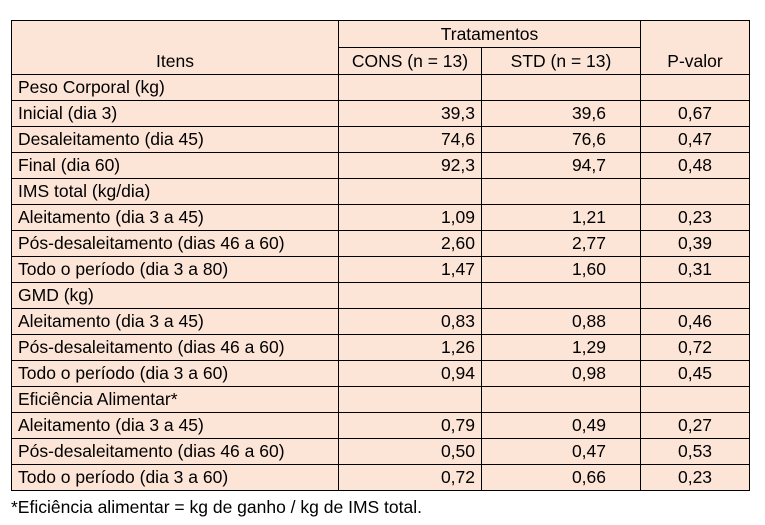  Describe the element at coordinates (561, 61) in the screenshot. I see `header-std: STD (n = 13)` at that location.